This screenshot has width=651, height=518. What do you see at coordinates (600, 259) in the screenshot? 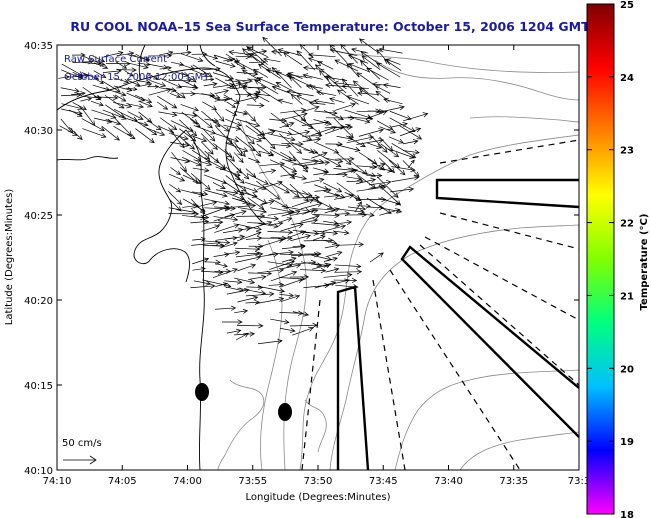
I see `colorbar` at bounding box center [600, 259].